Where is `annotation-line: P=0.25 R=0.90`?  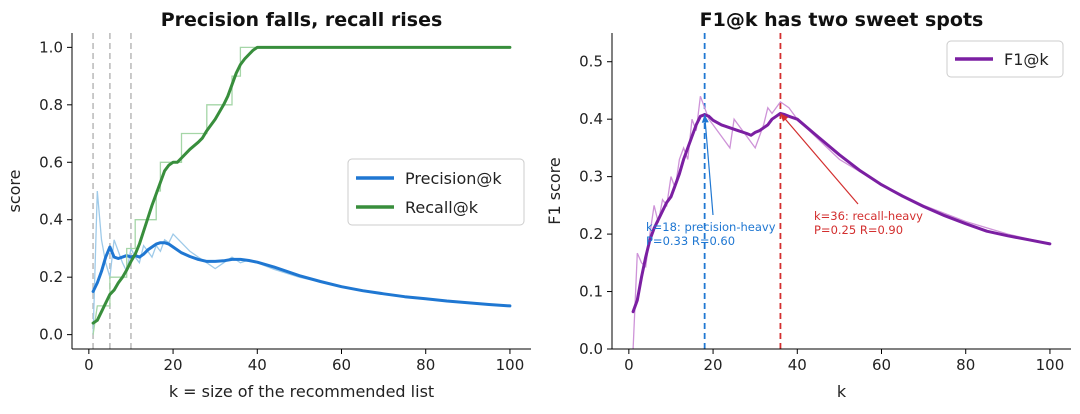
annotation-line: P=0.25 R=0.90 is located at coordinates (858, 230).